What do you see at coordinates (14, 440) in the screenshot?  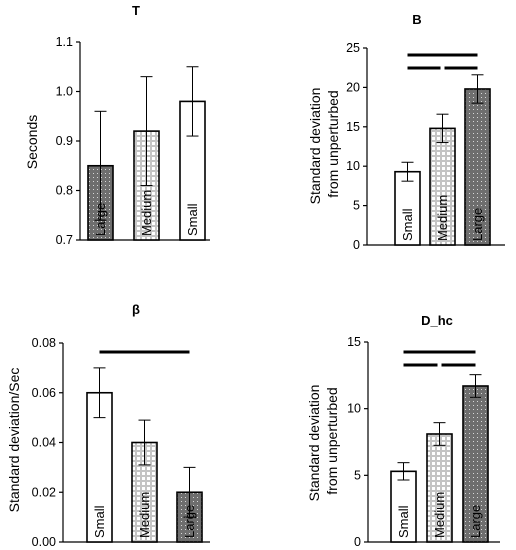 I see `y-axis-label: Standard deviation/Sec` at bounding box center [14, 440].